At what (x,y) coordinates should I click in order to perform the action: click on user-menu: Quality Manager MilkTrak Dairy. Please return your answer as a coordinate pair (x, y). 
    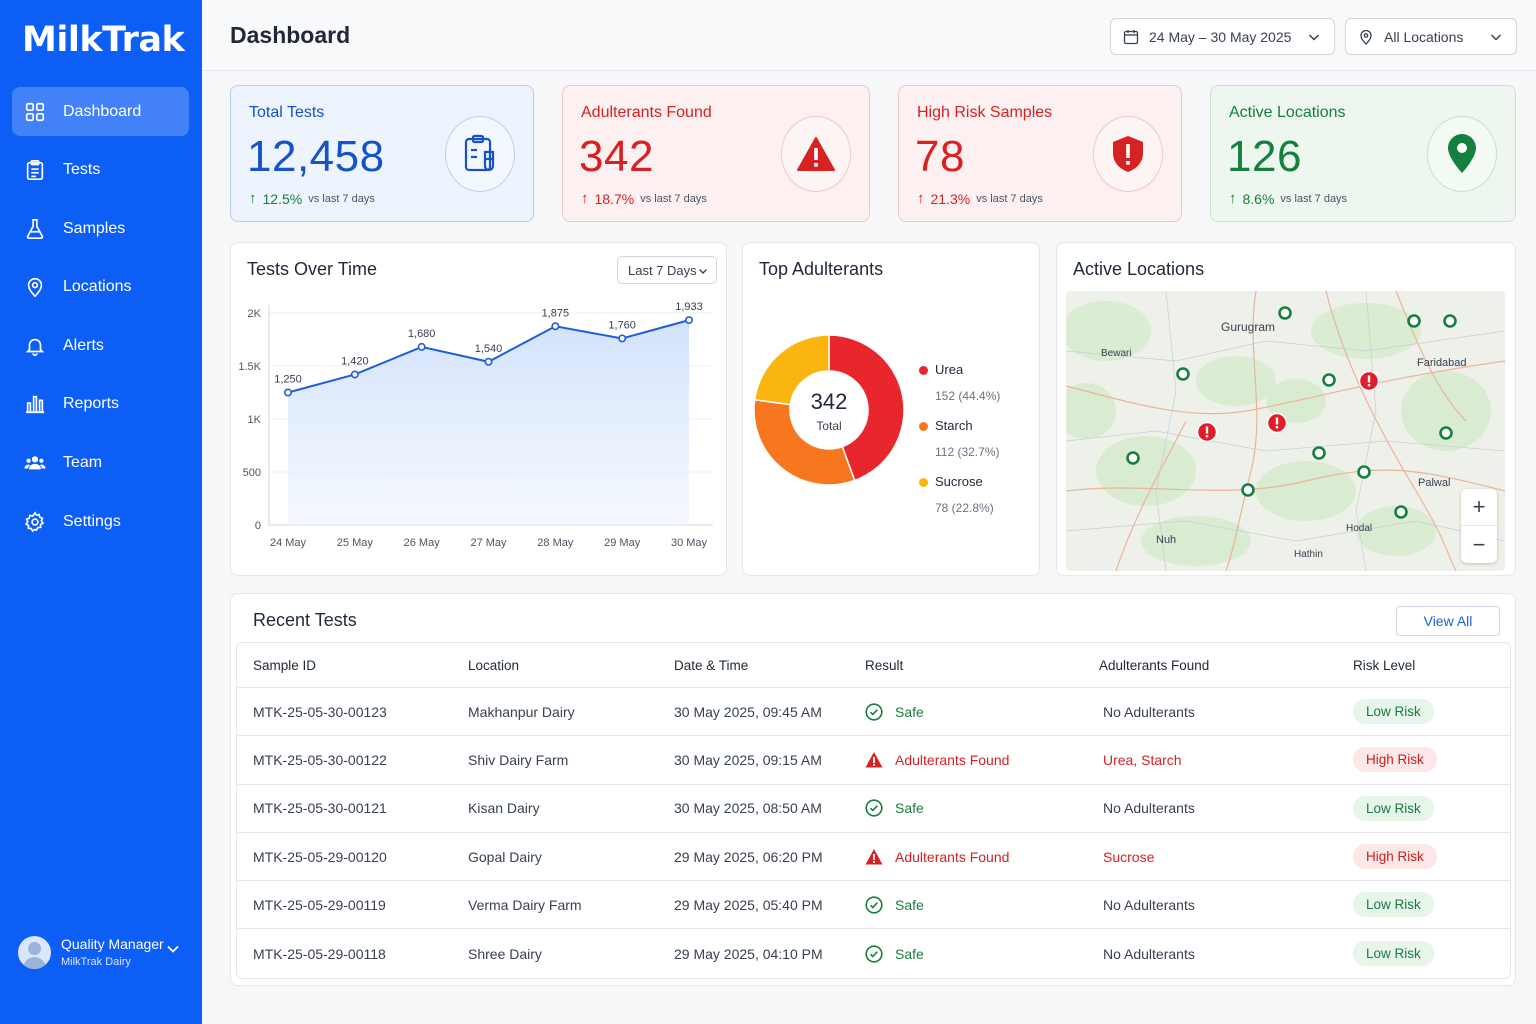
    Looking at the image, I should click on (103, 952).